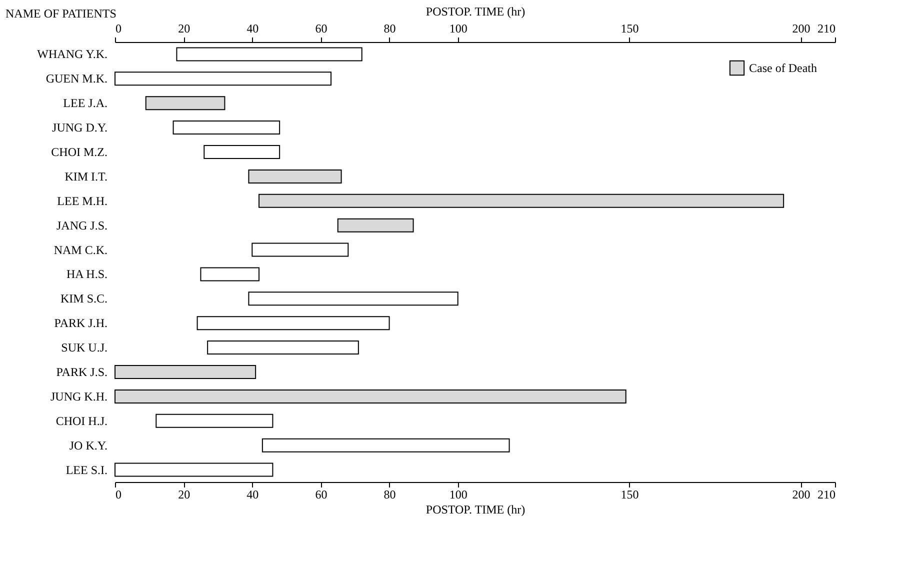  Describe the element at coordinates (87, 274) in the screenshot. I see `y-tick-label: HA H.S.` at that location.